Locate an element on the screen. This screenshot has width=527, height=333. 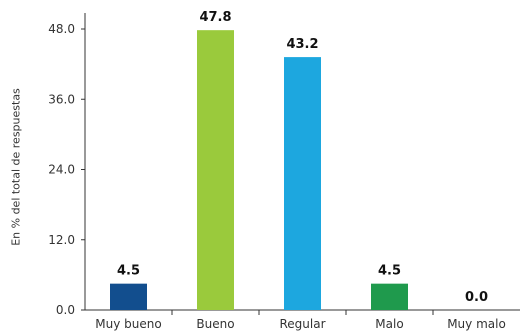
x-tick-label: Muy bueno is located at coordinates (128, 324).